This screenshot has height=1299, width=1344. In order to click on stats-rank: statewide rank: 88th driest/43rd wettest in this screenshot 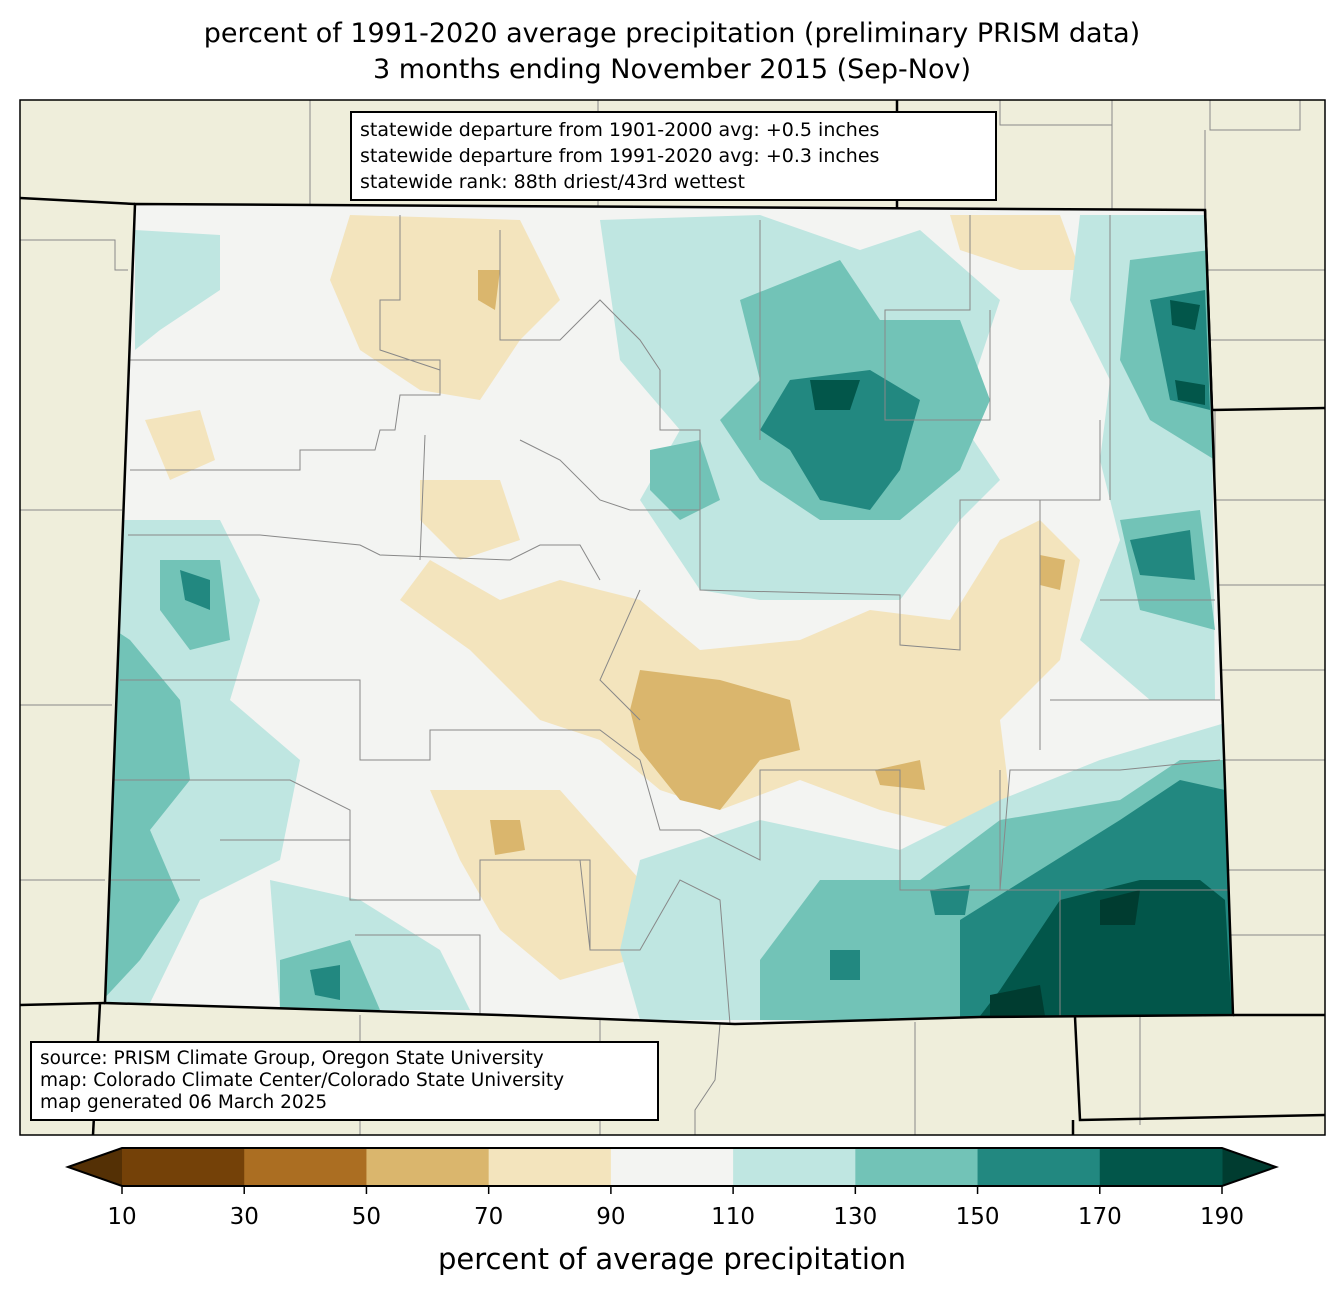, I will do `click(552, 182)`.